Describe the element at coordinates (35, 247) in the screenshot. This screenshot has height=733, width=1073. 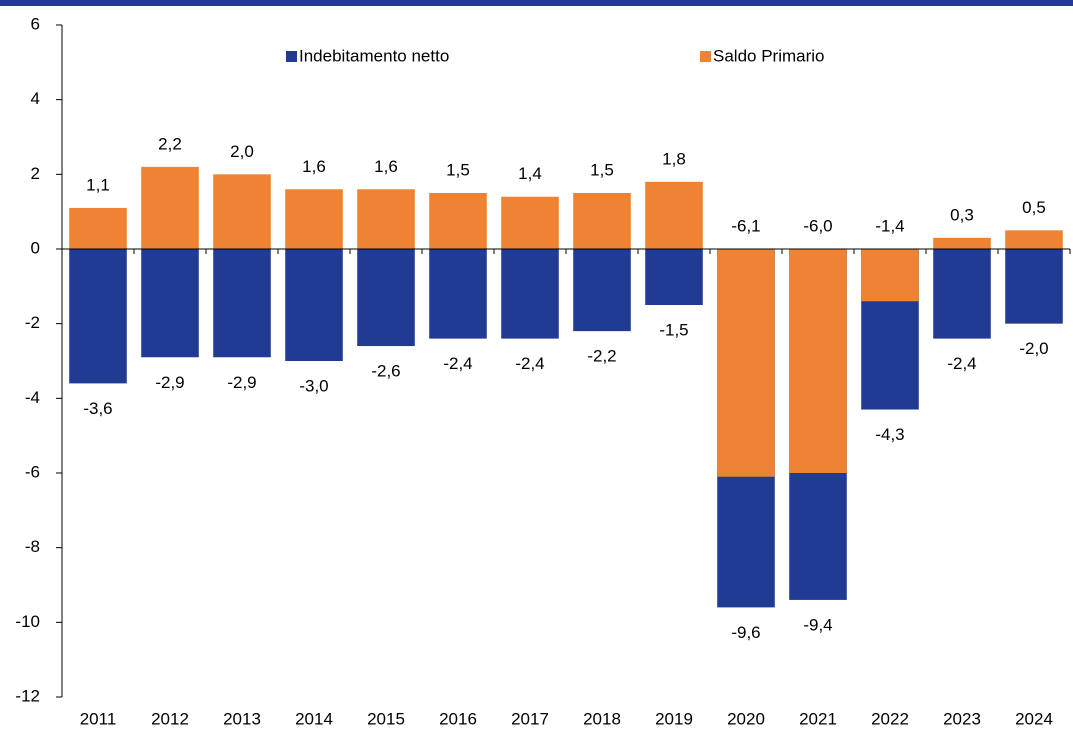
I see `y-tick-label: 0` at that location.